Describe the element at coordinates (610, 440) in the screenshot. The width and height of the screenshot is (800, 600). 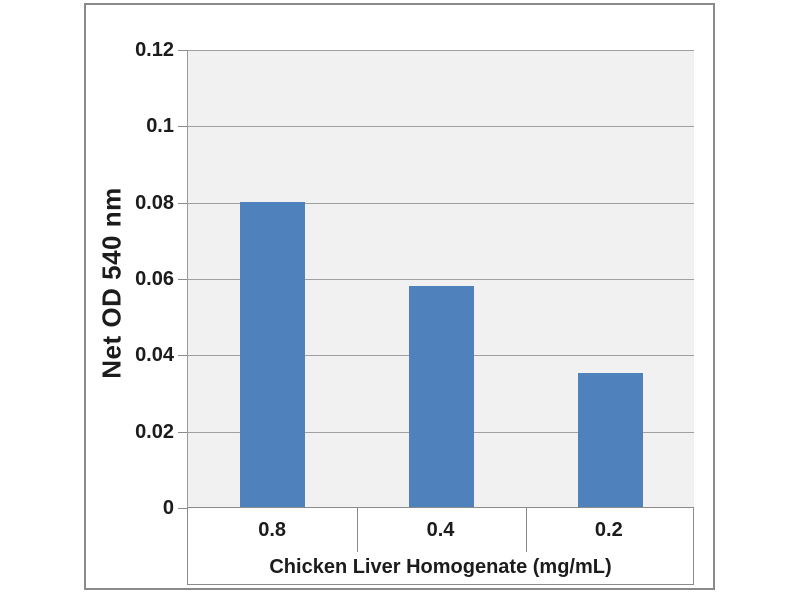
I see `bar-0.2` at that location.